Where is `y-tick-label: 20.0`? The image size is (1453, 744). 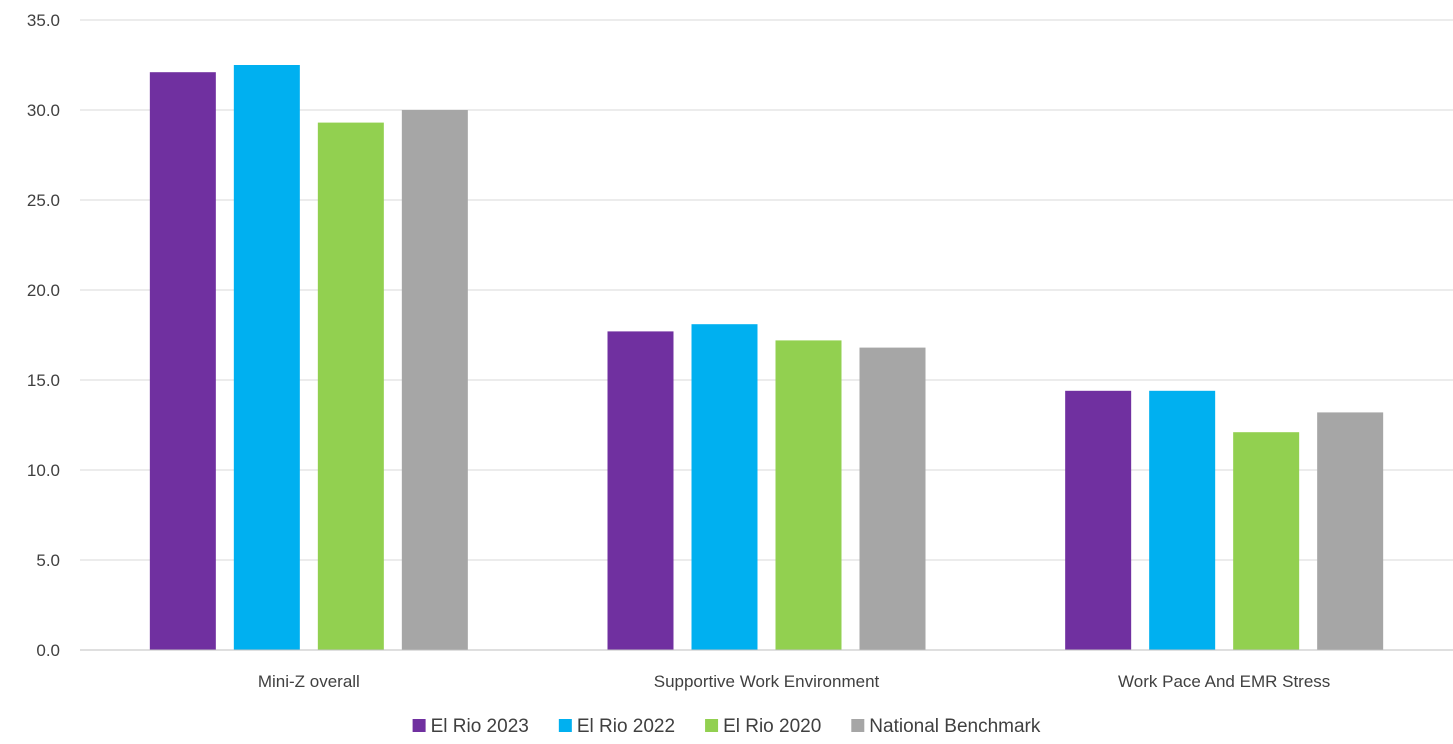 y-tick-label: 20.0 is located at coordinates (43, 290).